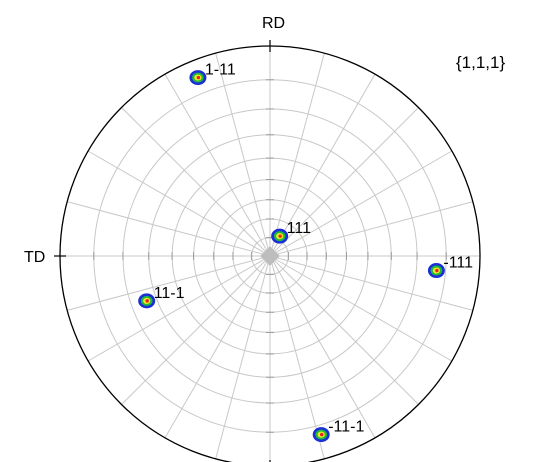 The width and height of the screenshot is (553, 462). Describe the element at coordinates (270, 256) in the screenshot. I see `grid-center` at that location.